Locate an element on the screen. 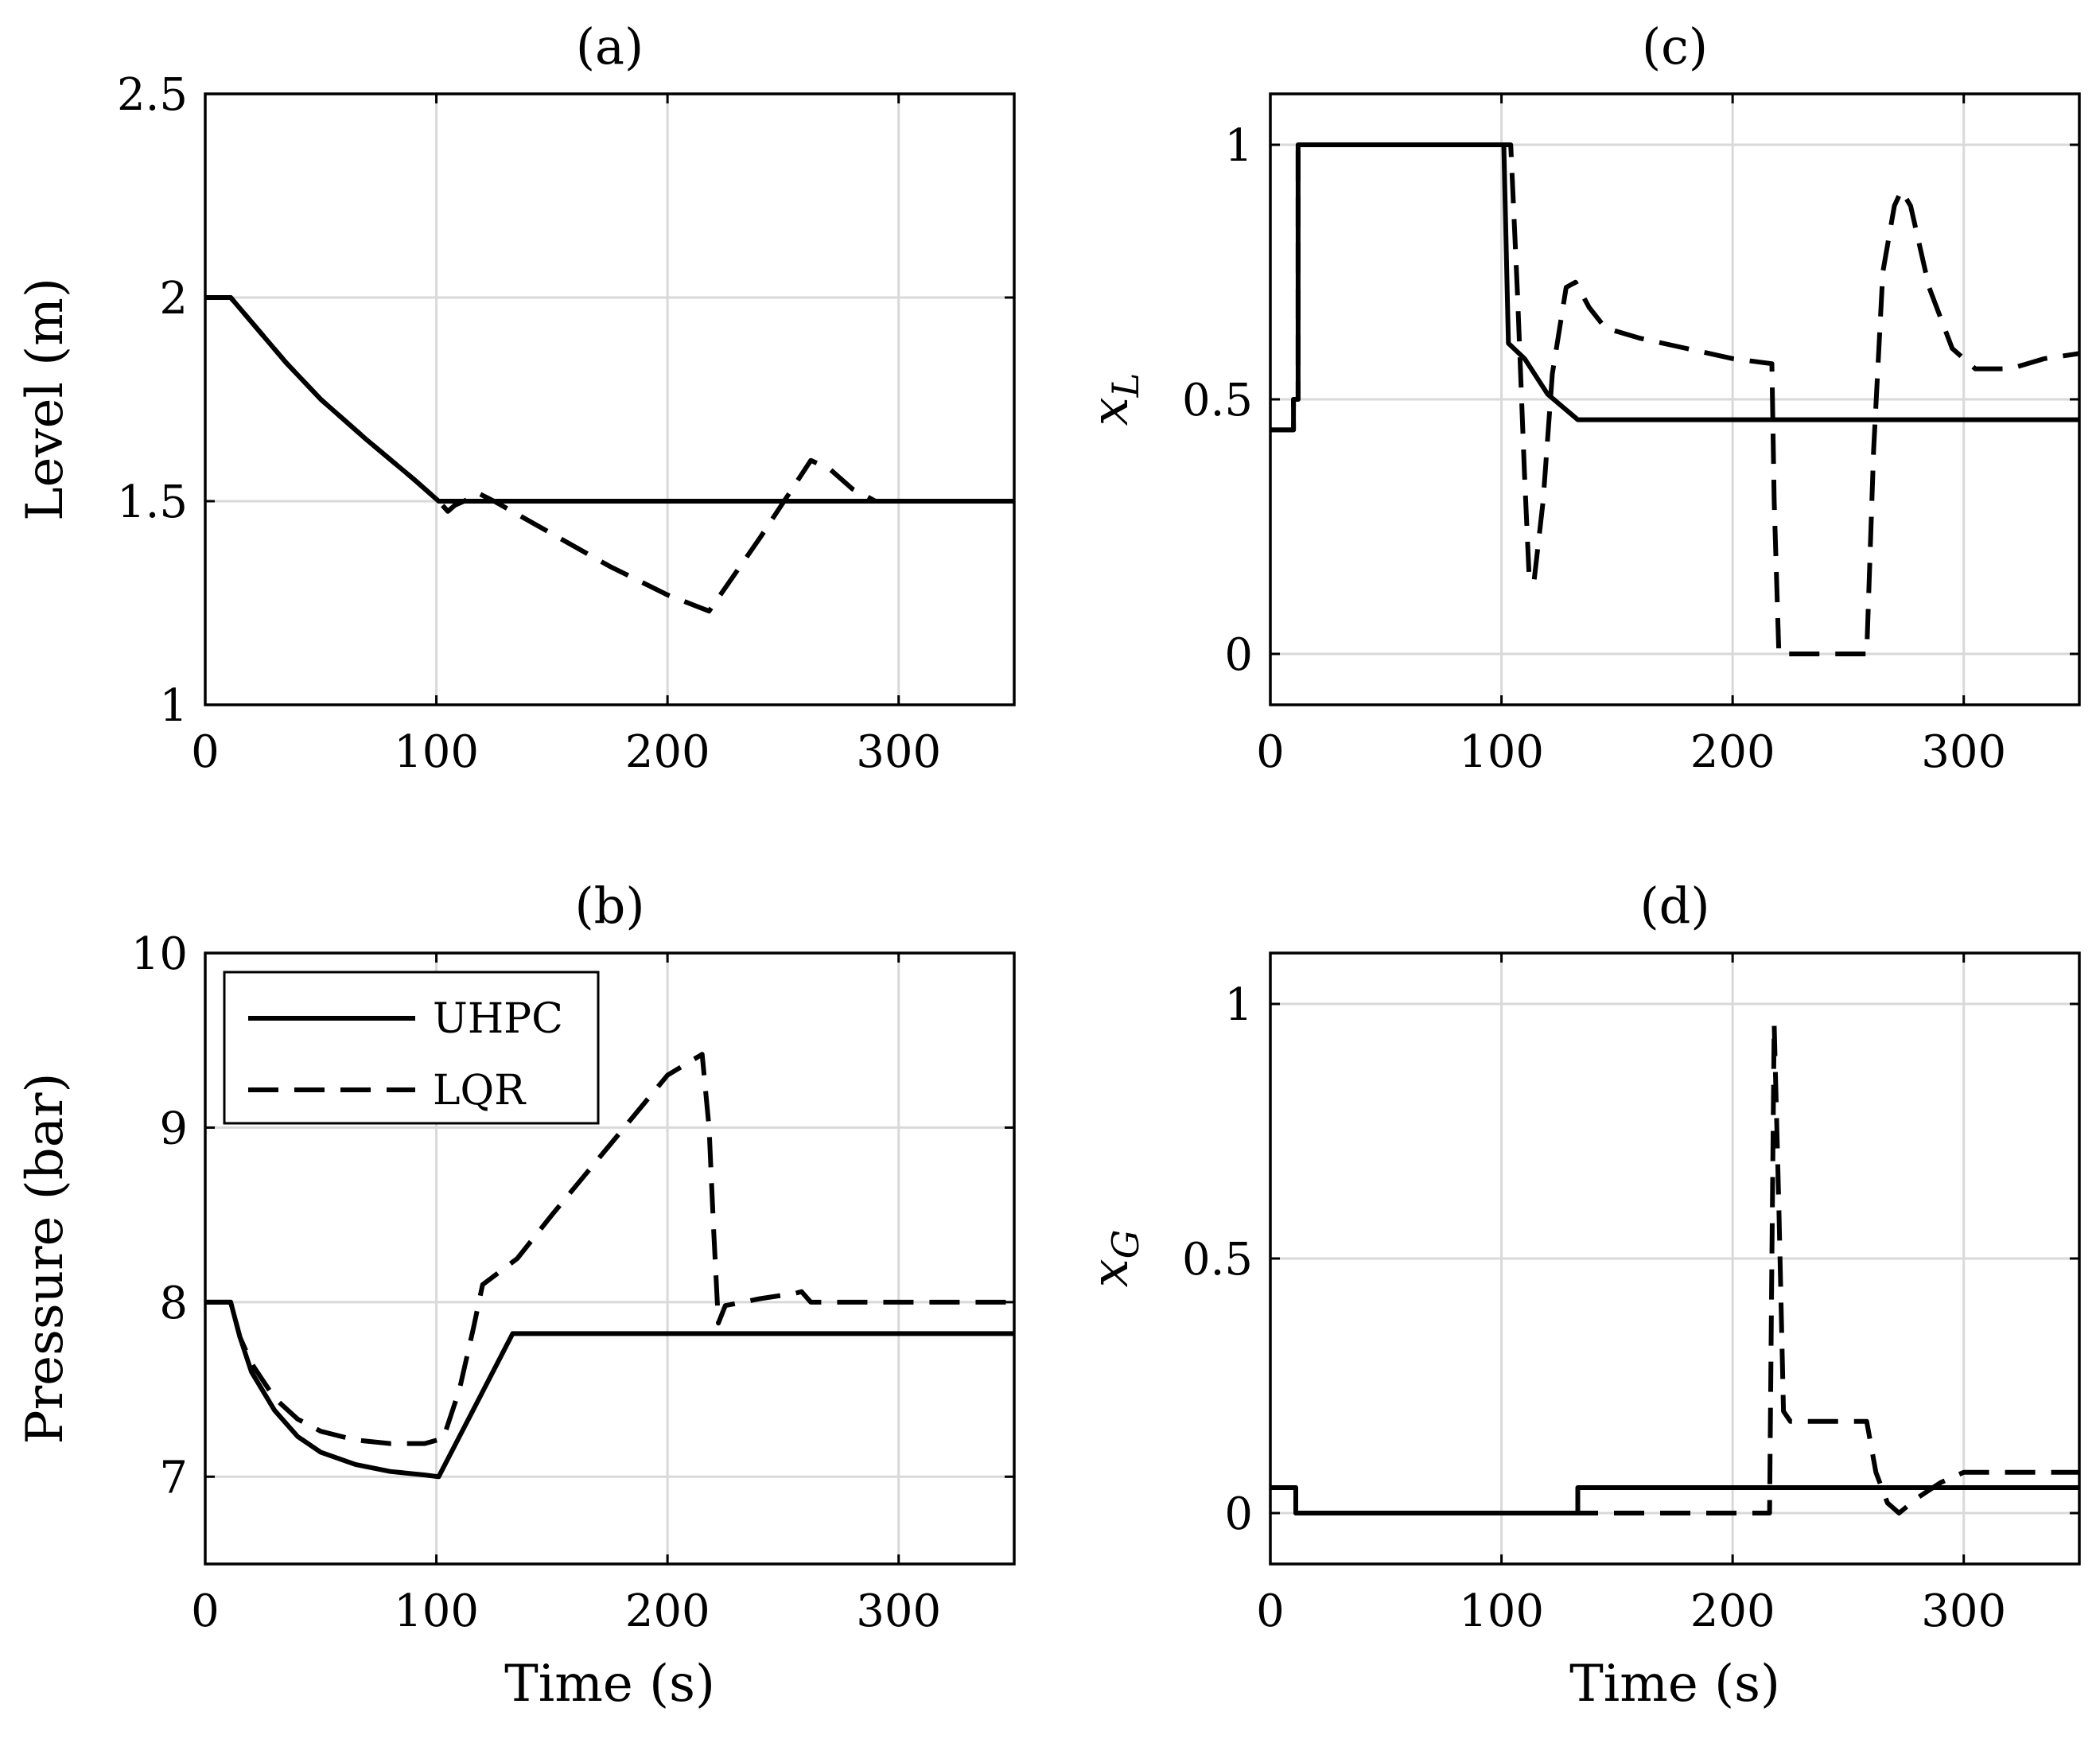  y-tick-label: 2.5 is located at coordinates (152, 95).